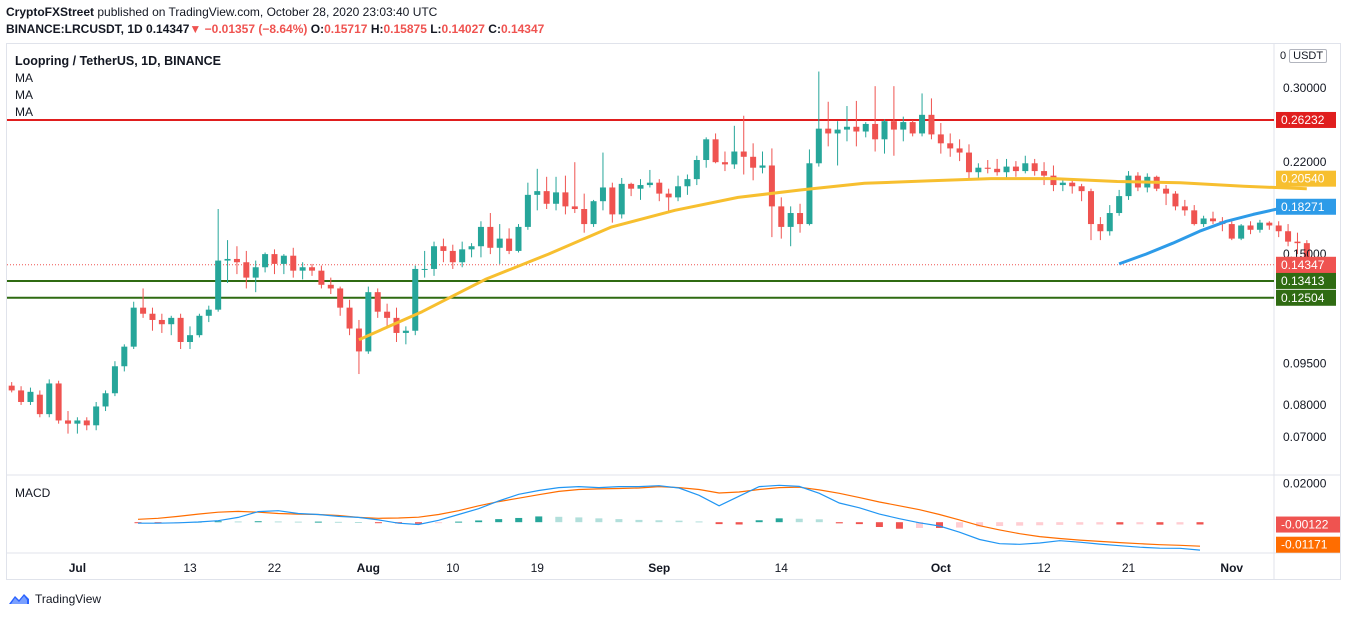 The width and height of the screenshot is (1348, 618). What do you see at coordinates (494, 29) in the screenshot?
I see `close-label: C:` at bounding box center [494, 29].